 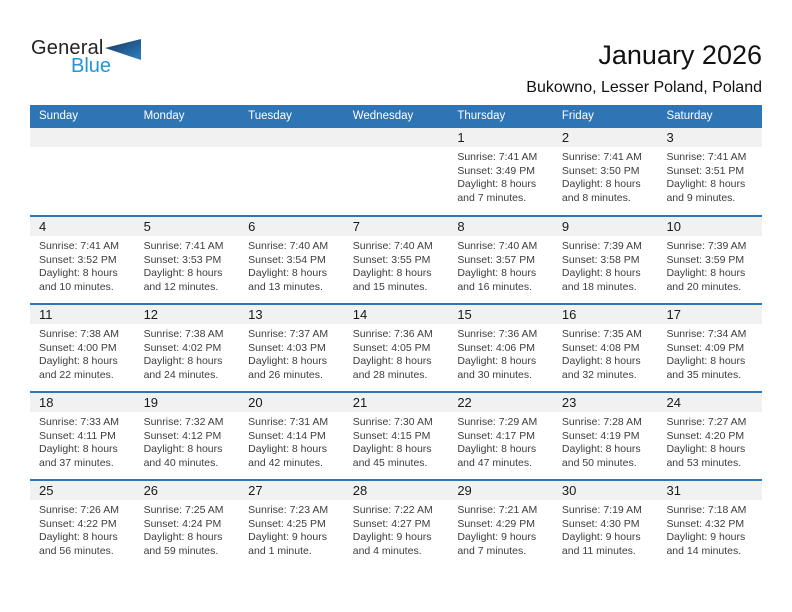 I want to click on sunset-text: Sunset: 4:15 PM, so click(x=391, y=435).